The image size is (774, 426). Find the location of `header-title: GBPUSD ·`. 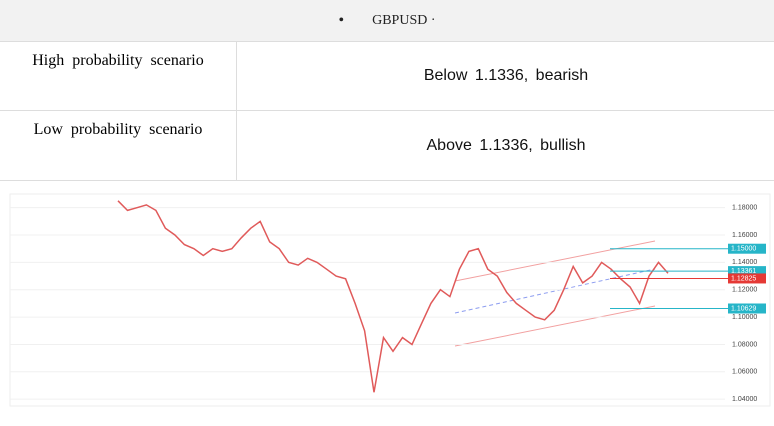

header-title: GBPUSD · is located at coordinates (404, 20).